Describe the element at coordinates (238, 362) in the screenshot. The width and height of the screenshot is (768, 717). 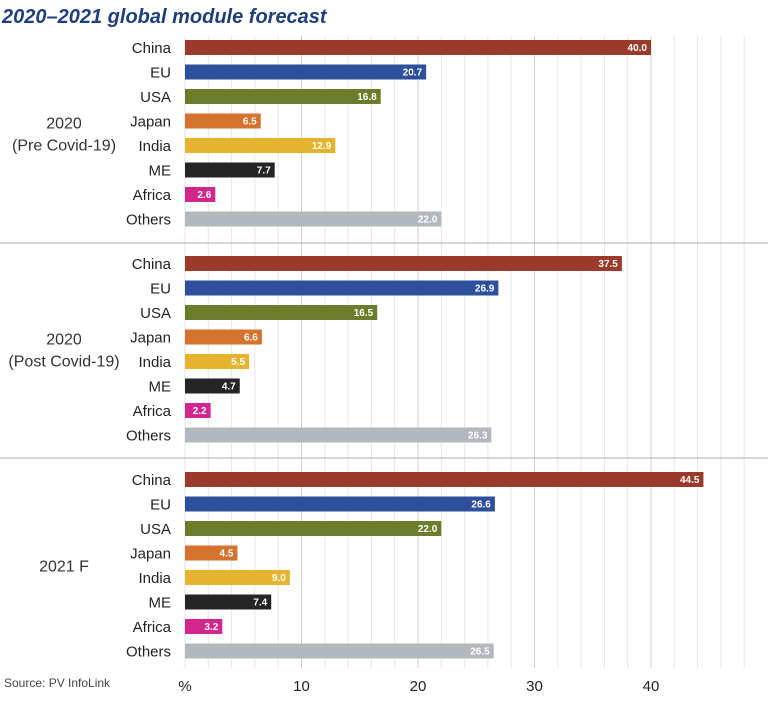
I see `value-label: 5.5` at that location.